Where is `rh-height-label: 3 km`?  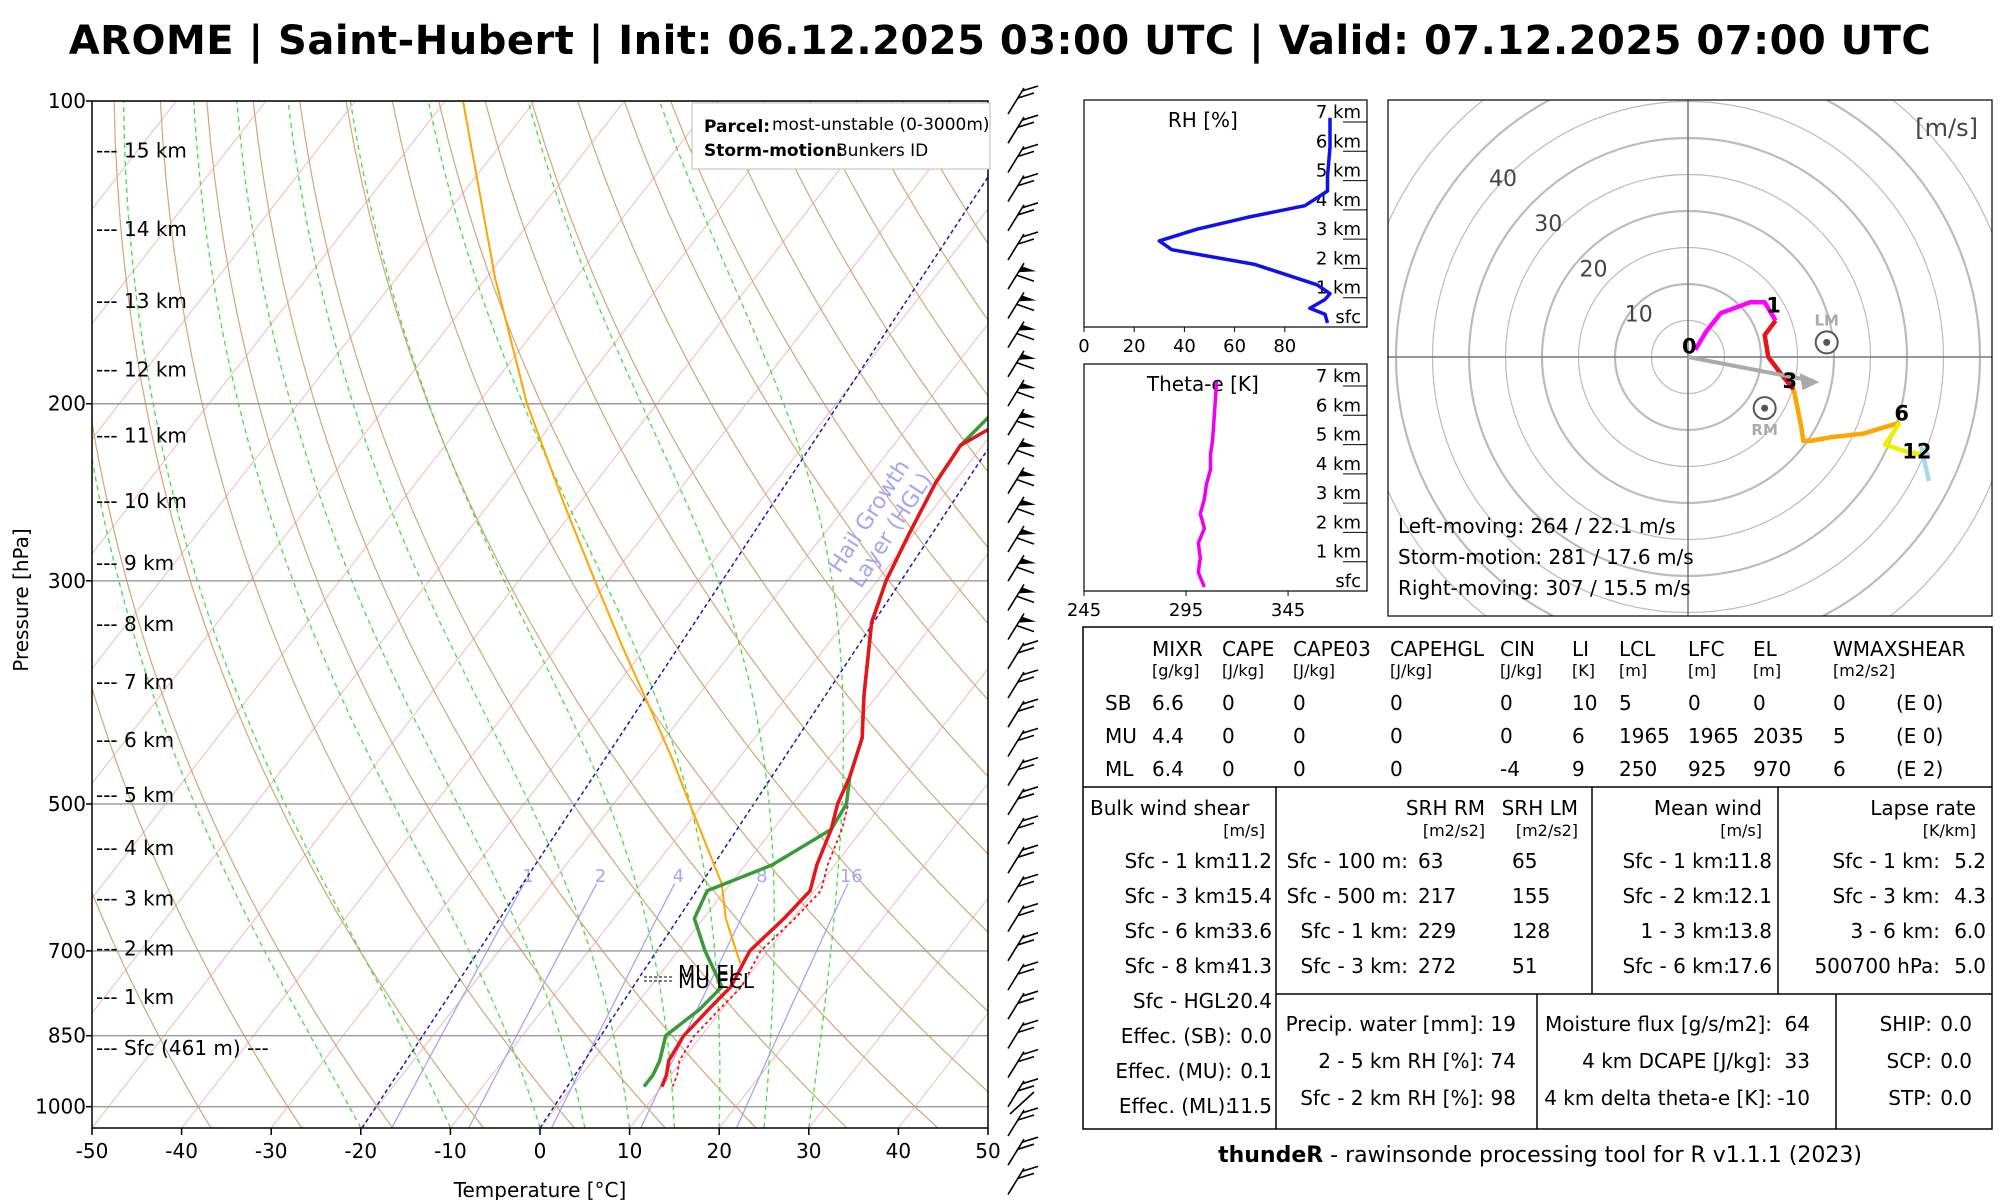
rh-height-label: 3 km is located at coordinates (1338, 229).